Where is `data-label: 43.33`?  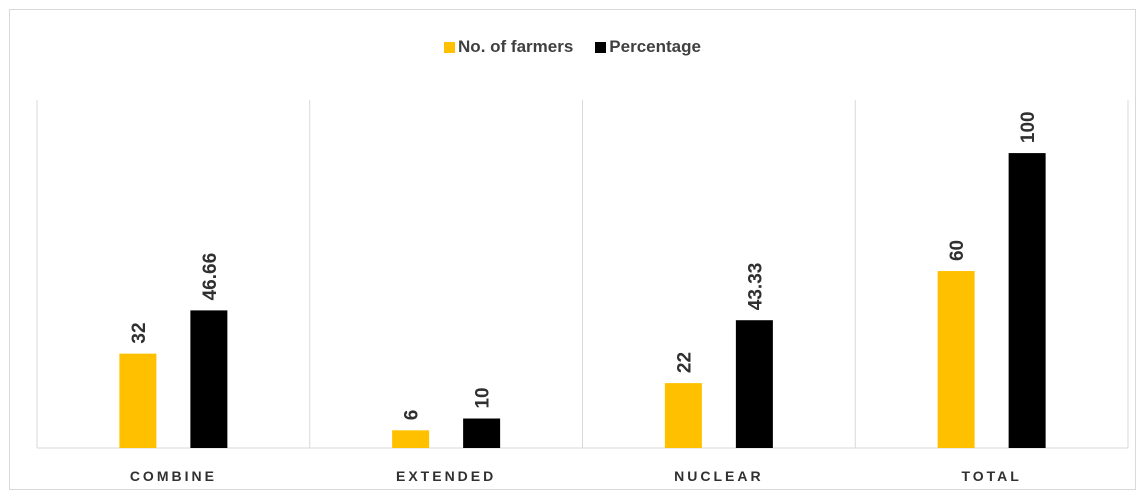 data-label: 43.33 is located at coordinates (755, 287).